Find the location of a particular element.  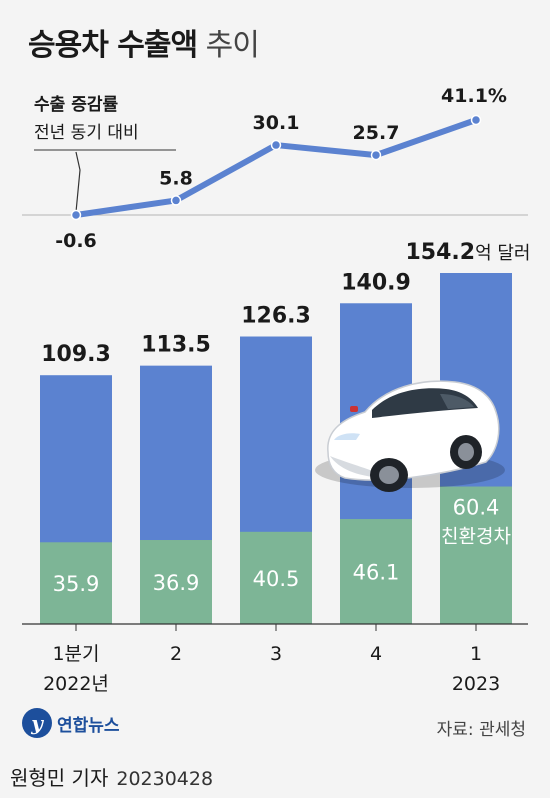

publish-date: 20230428 is located at coordinates (165, 779).